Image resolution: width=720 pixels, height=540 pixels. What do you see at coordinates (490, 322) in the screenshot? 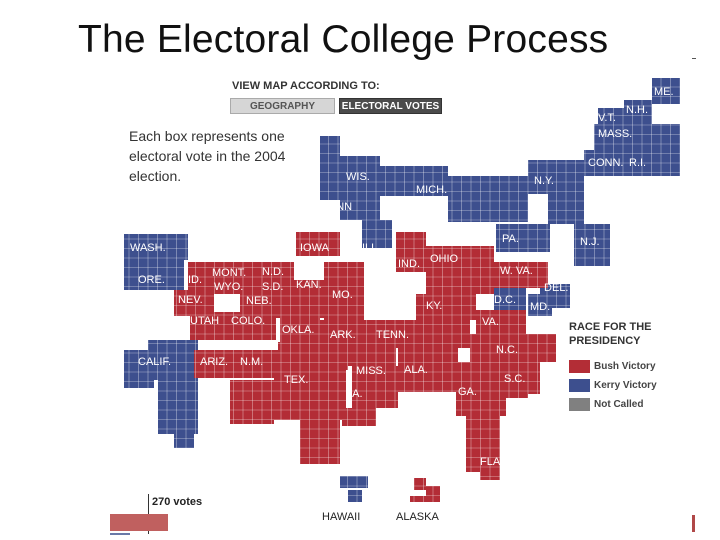
I see `state-label-va: VA.` at bounding box center [490, 322].